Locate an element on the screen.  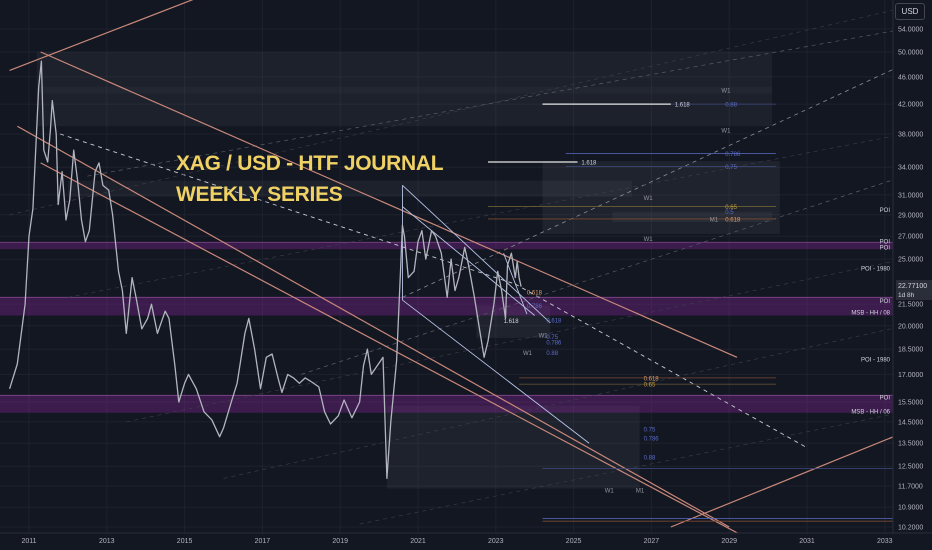
x-tick-label: 2017 is located at coordinates (263, 541).